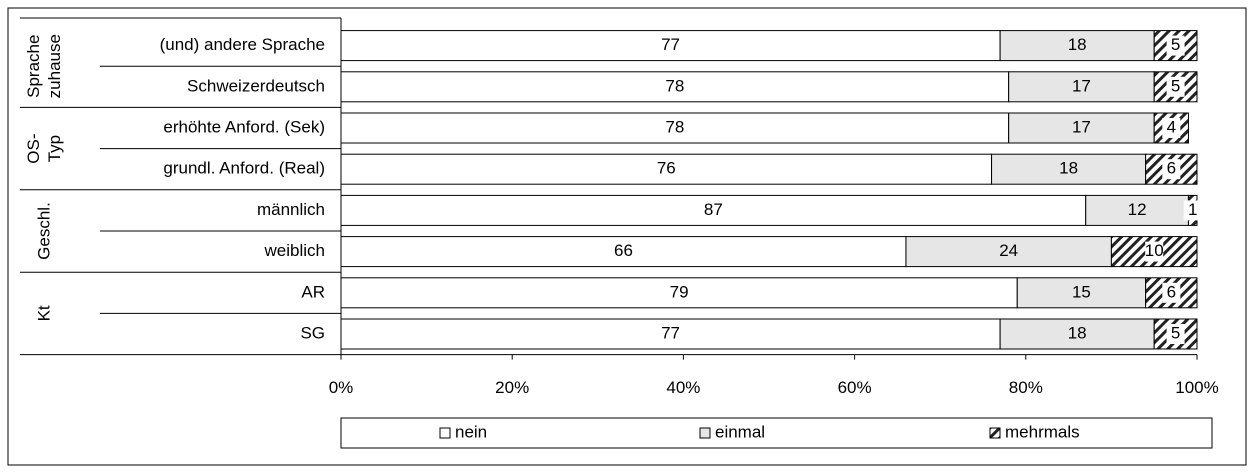  I want to click on category-label: erhöhte Anford. (Sek), so click(244, 126).